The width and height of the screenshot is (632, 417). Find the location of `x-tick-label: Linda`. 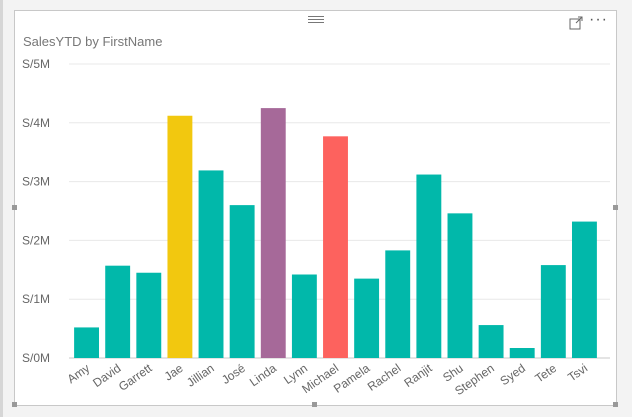

x-tick-label: Linda is located at coordinates (263, 375).